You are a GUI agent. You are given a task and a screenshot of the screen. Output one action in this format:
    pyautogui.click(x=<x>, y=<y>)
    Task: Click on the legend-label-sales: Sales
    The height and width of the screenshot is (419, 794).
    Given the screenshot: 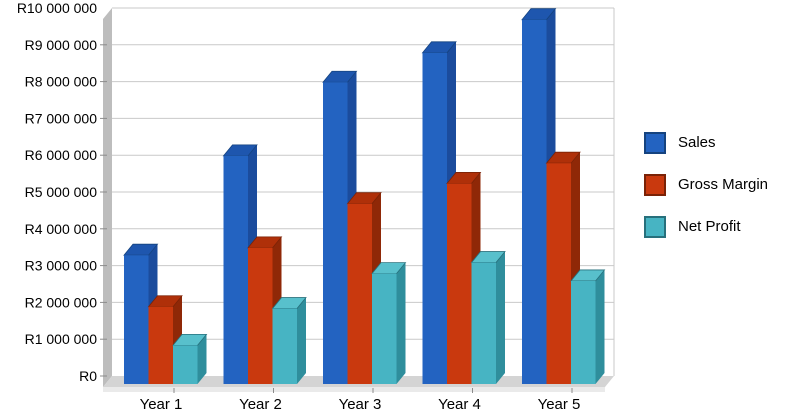 What is the action you would take?
    pyautogui.click(x=697, y=142)
    